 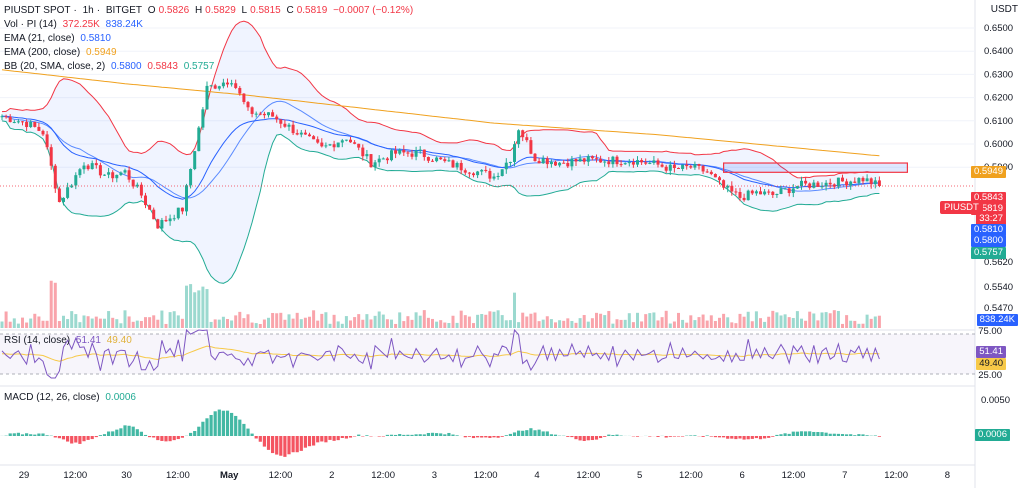 What do you see at coordinates (991, 364) in the screenshot?
I see `tag-rsi-ma: 49.40` at bounding box center [991, 364].